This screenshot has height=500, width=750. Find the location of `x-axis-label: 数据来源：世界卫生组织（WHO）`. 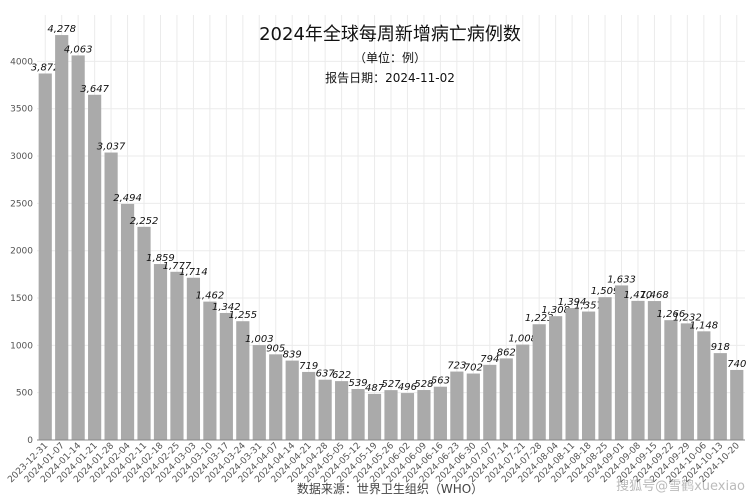

x-axis-label: 数据来源：世界卫生组织（WHO） is located at coordinates (390, 488).